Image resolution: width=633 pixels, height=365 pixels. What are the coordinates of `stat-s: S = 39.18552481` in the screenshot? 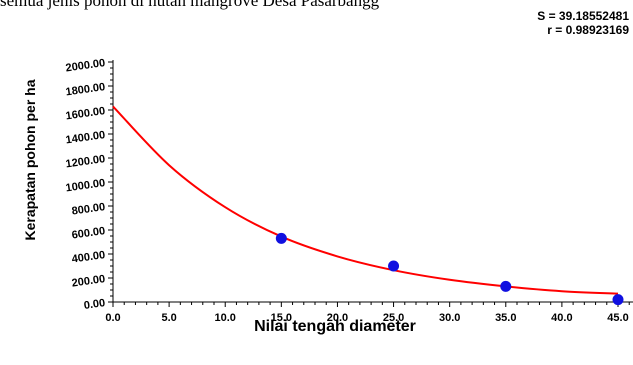 It's located at (583, 16).